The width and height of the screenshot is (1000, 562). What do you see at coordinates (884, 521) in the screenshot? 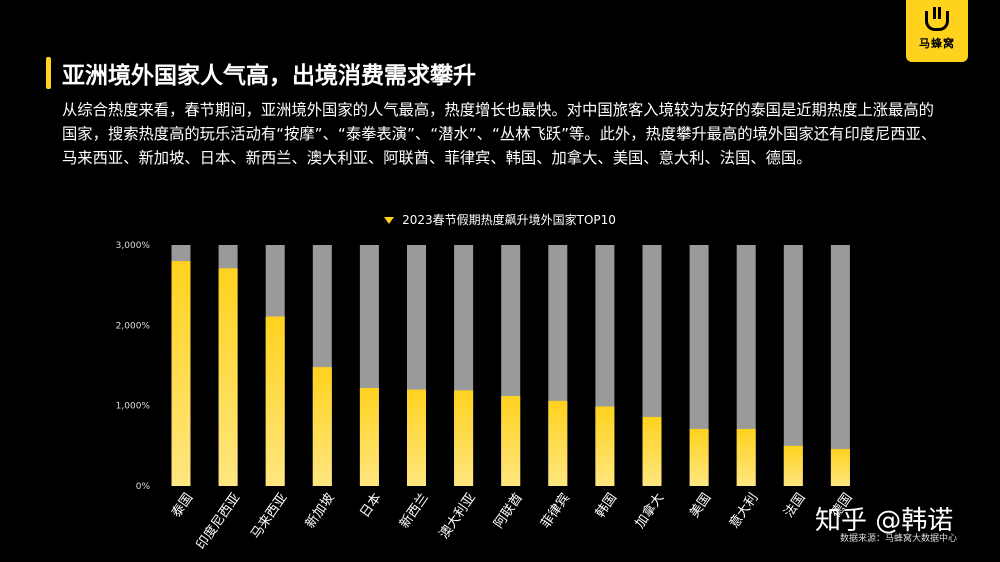
I see `watermark: 知乎 @韩诺` at bounding box center [884, 521].